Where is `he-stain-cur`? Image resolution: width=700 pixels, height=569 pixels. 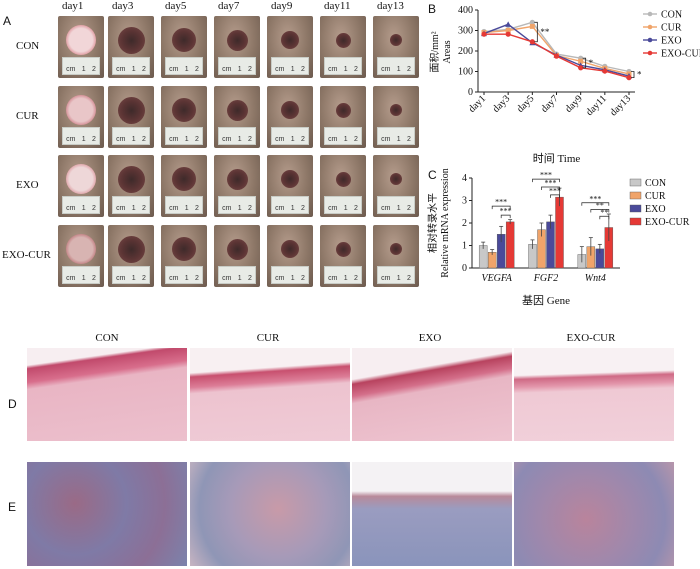
he-stain-cur is located at coordinates (270, 394).